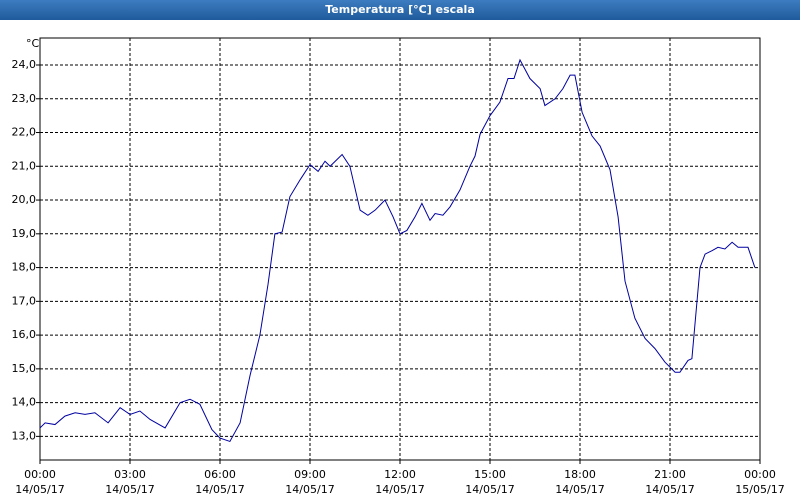  I want to click on x-tick-time: 06:00, so click(220, 474).